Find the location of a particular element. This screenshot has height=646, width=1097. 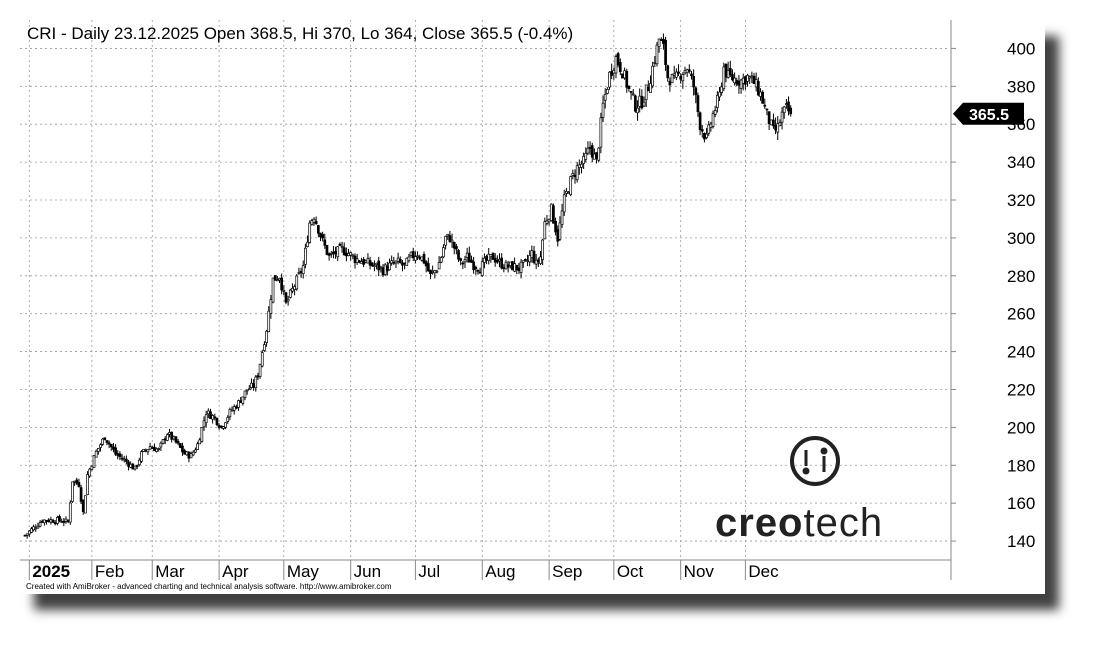

x-tick-label: Feb is located at coordinates (109, 571).